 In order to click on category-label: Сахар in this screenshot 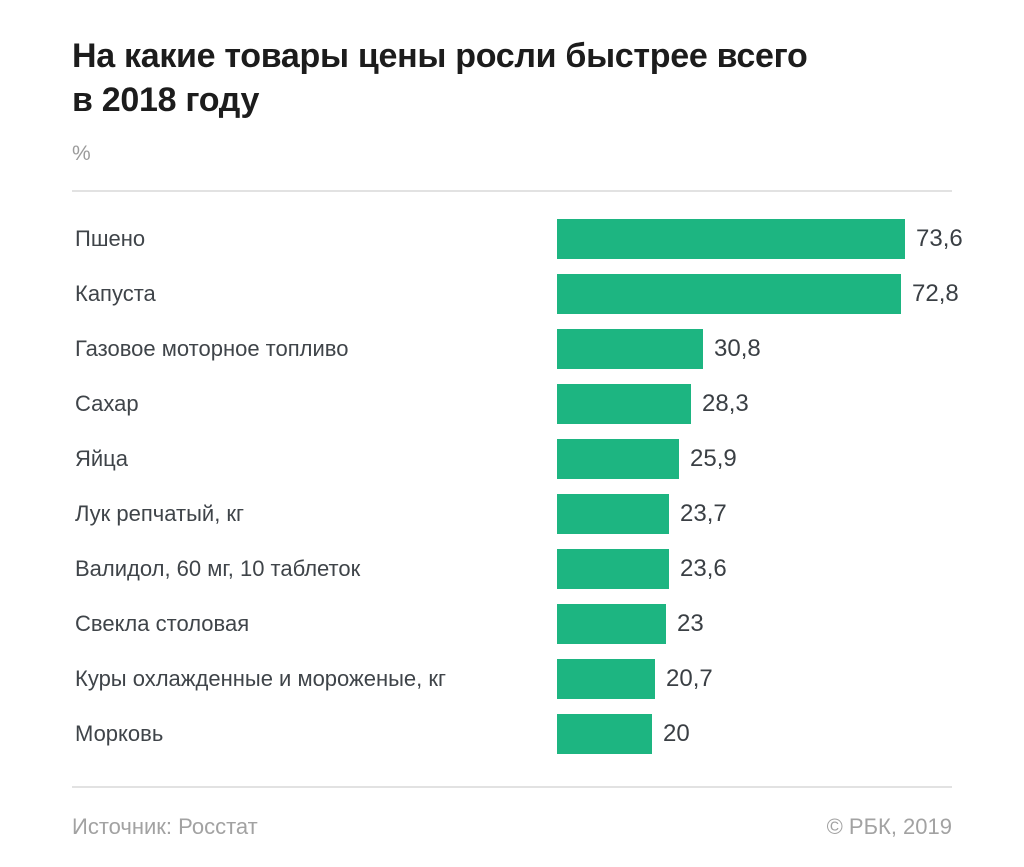, I will do `click(107, 403)`.